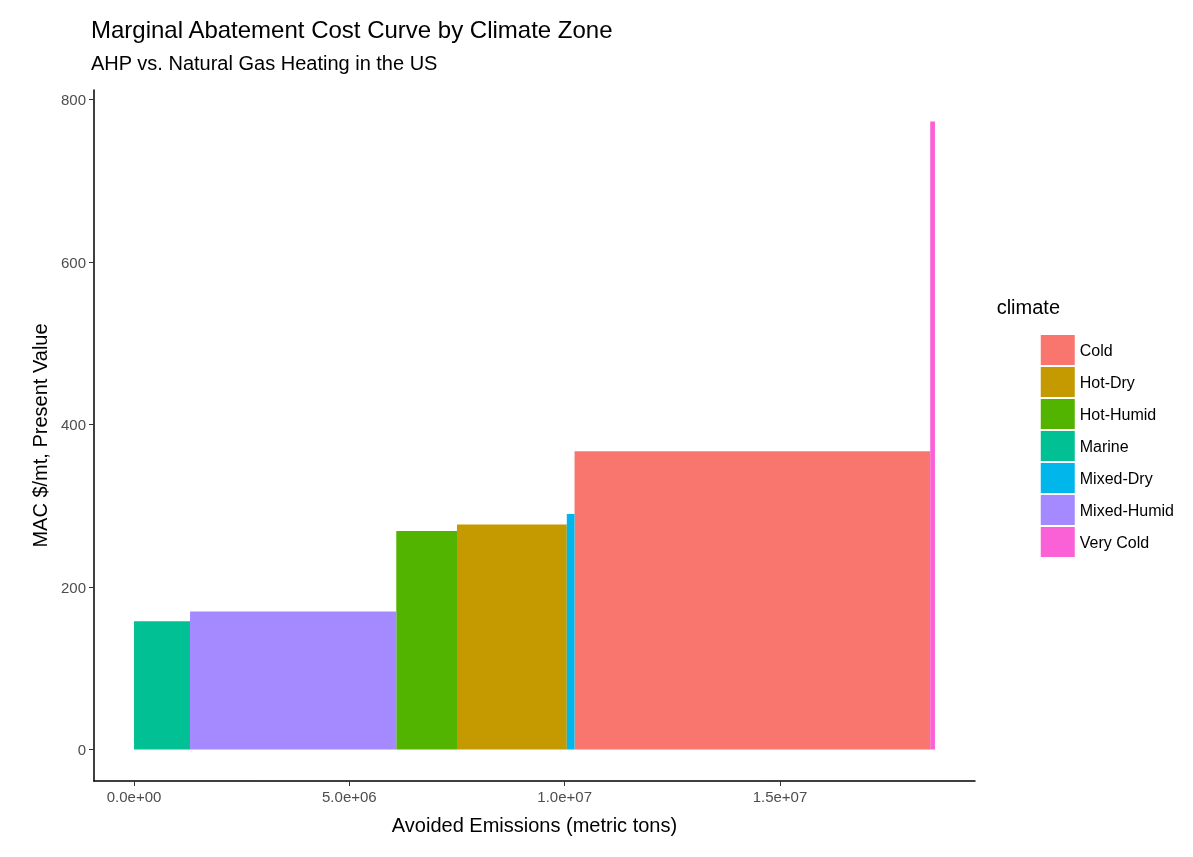  What do you see at coordinates (1114, 542) in the screenshot?
I see `legend-label: Very Cold` at bounding box center [1114, 542].